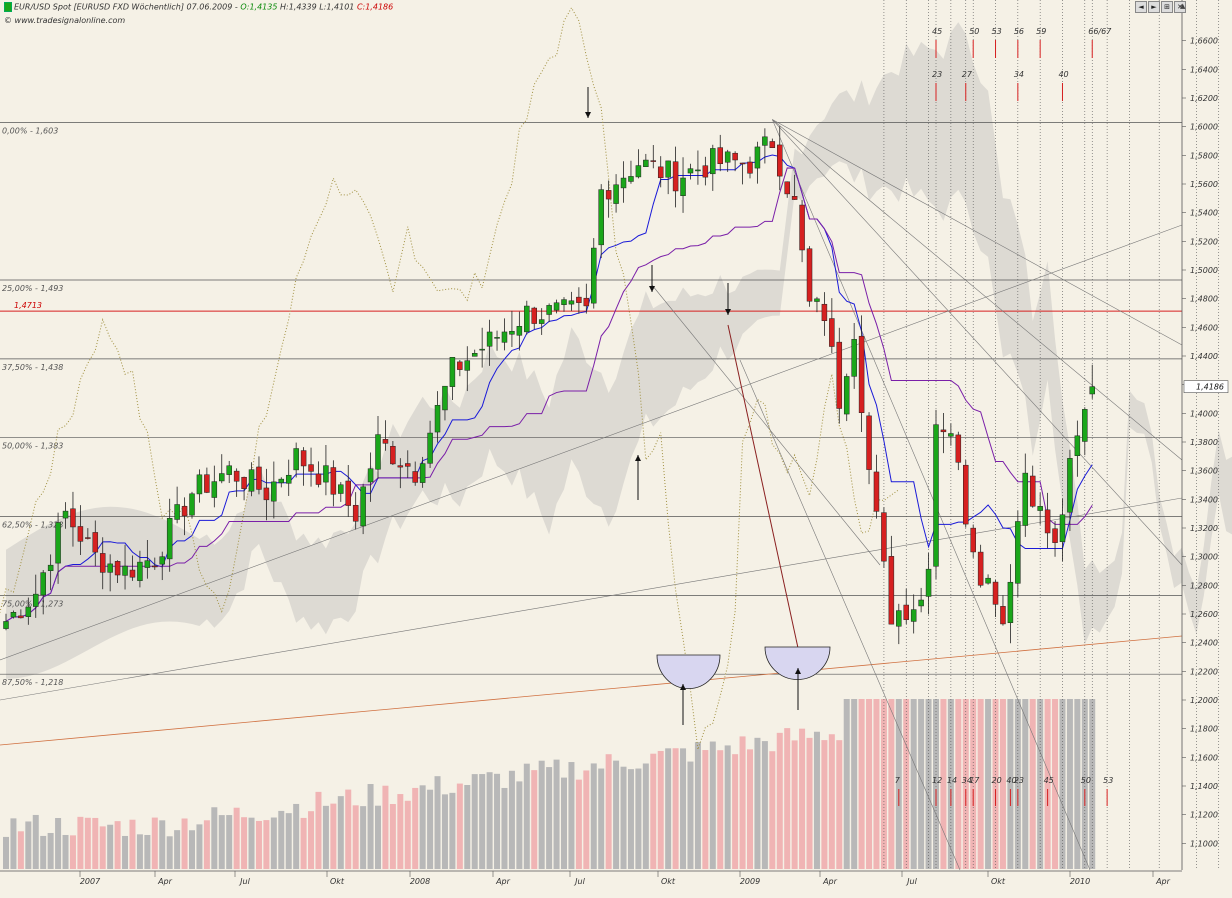 The height and width of the screenshot is (898, 1232). I want to click on close-button: ✕, so click(1180, 7).